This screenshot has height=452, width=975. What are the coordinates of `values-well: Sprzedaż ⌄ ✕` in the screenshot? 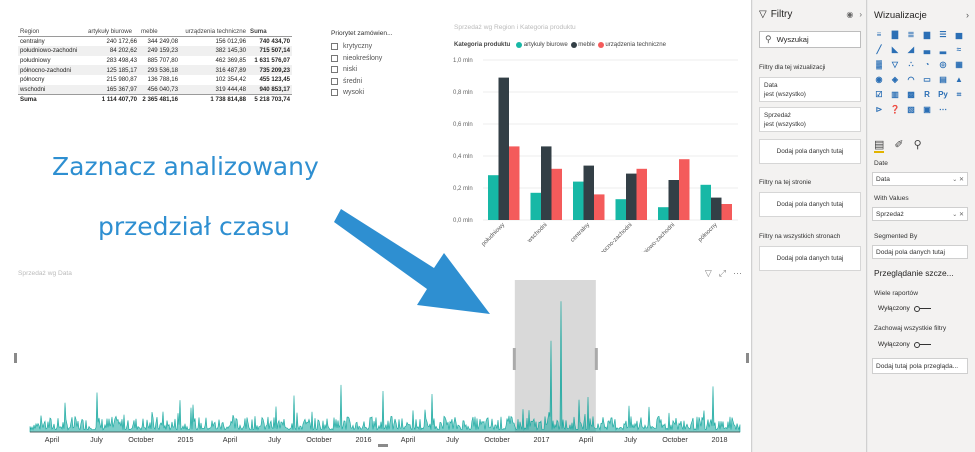 It's located at (920, 214).